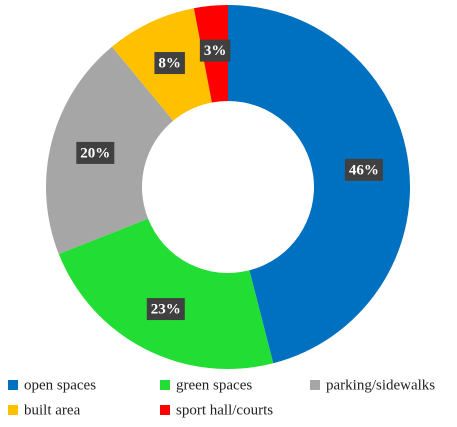  I want to click on data-label: 3%, so click(215, 51).